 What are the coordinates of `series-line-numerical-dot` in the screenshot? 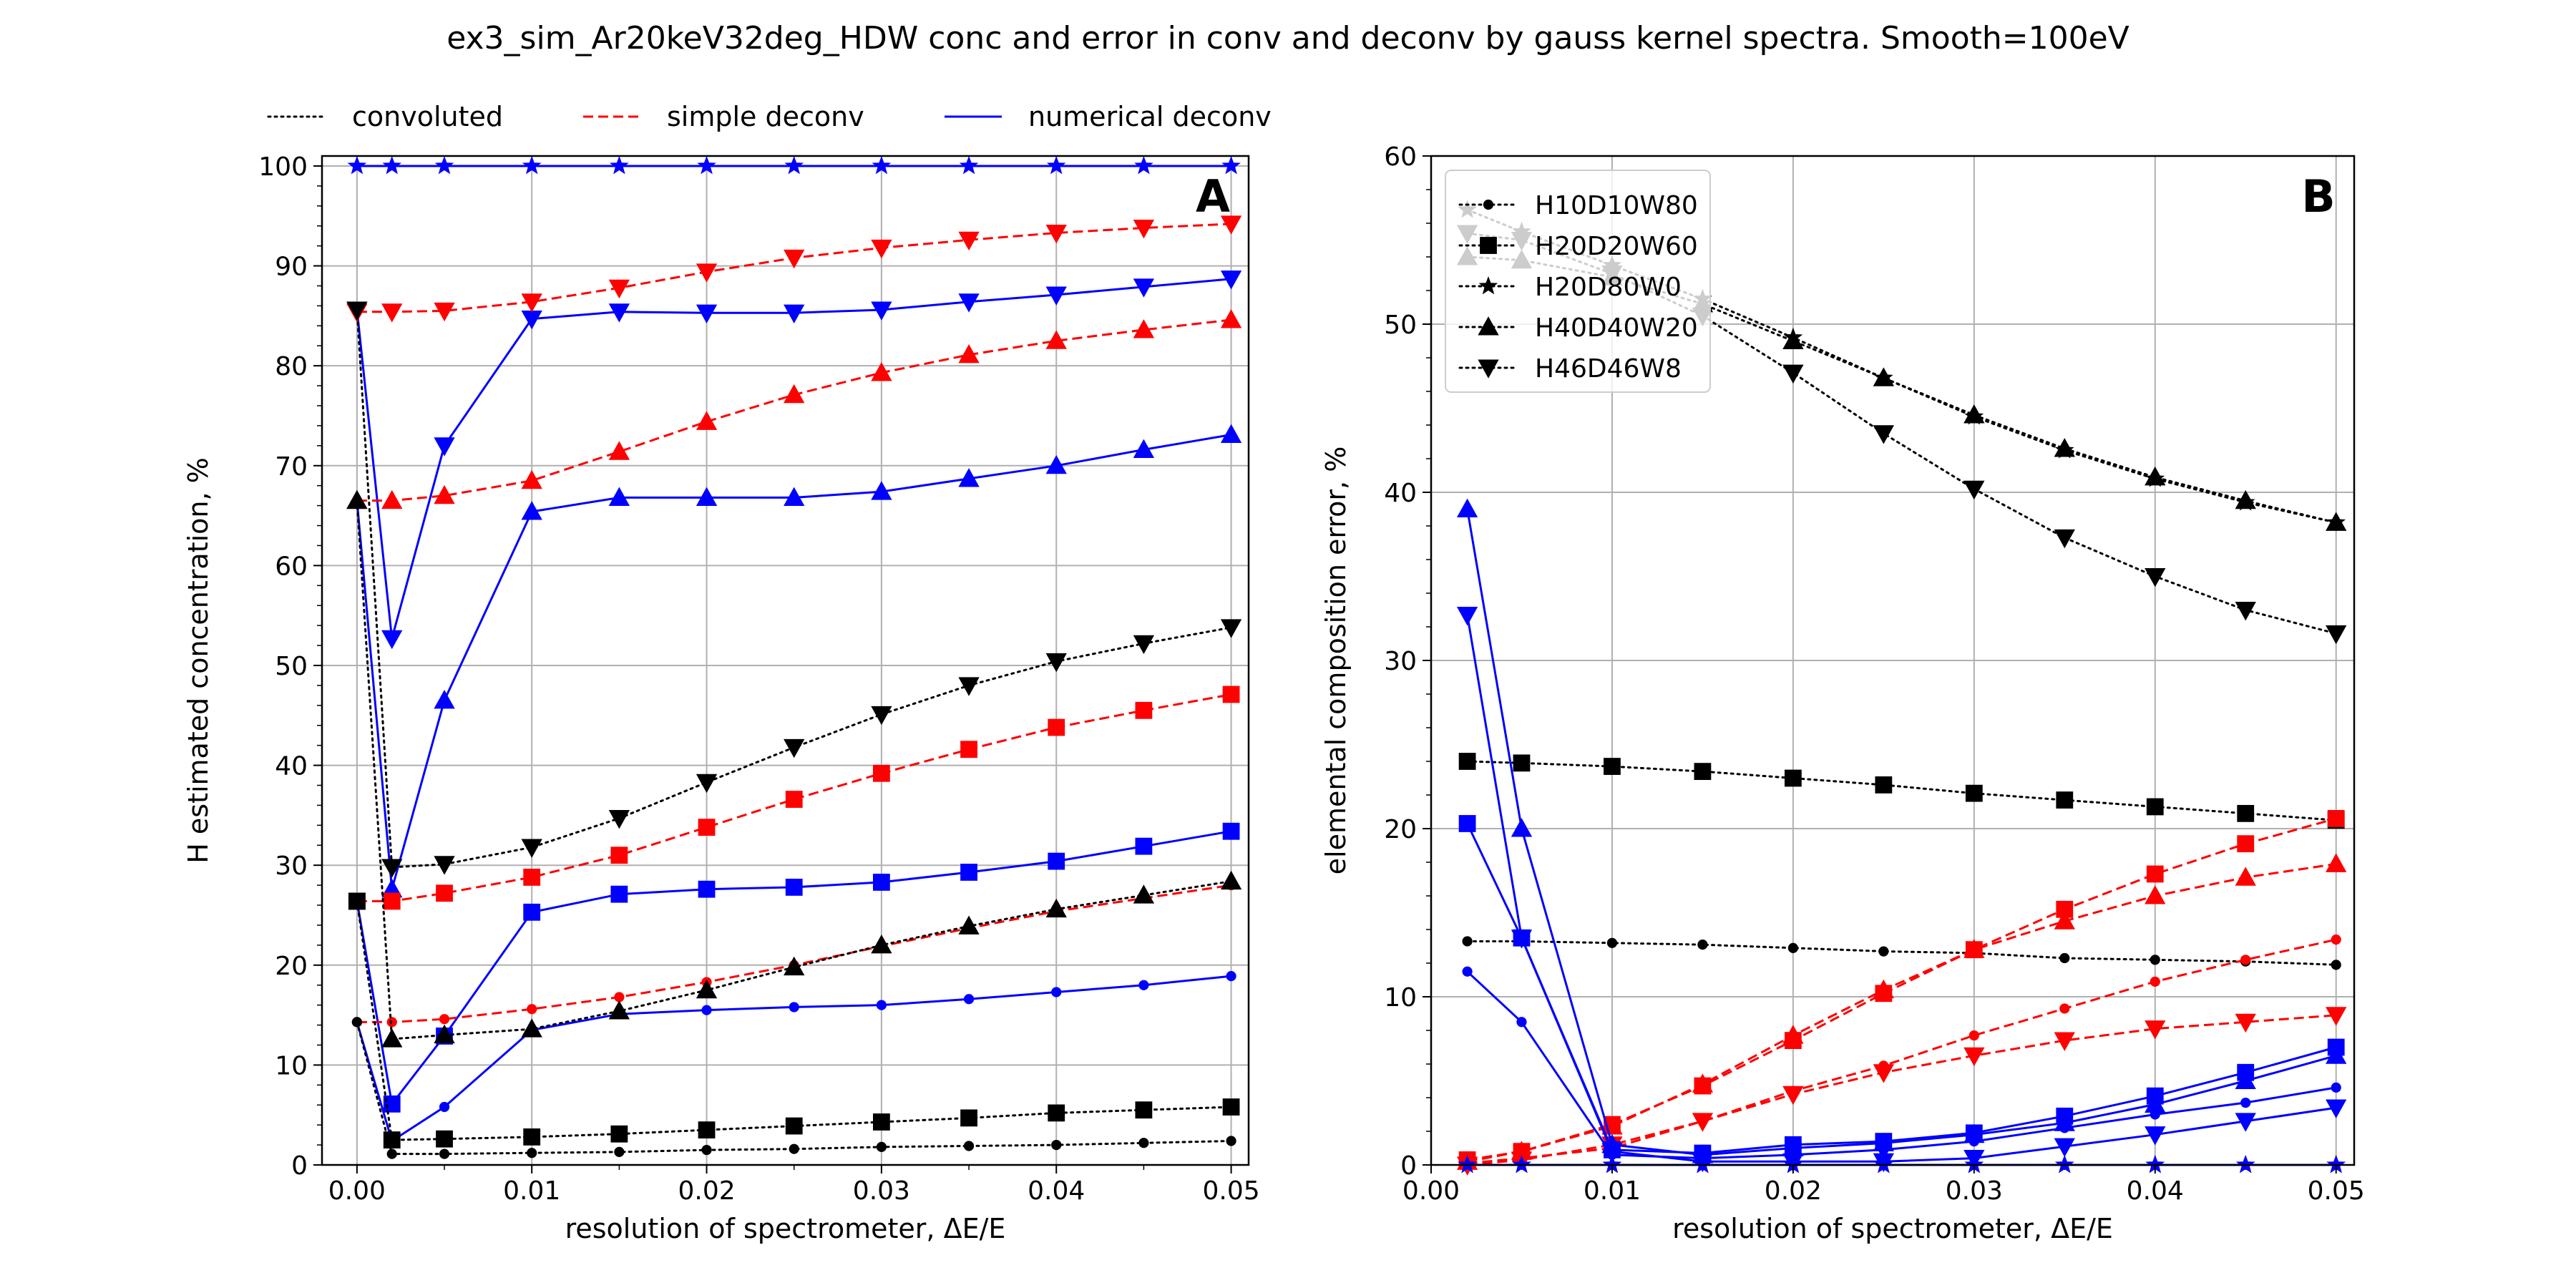 It's located at (793, 1059).